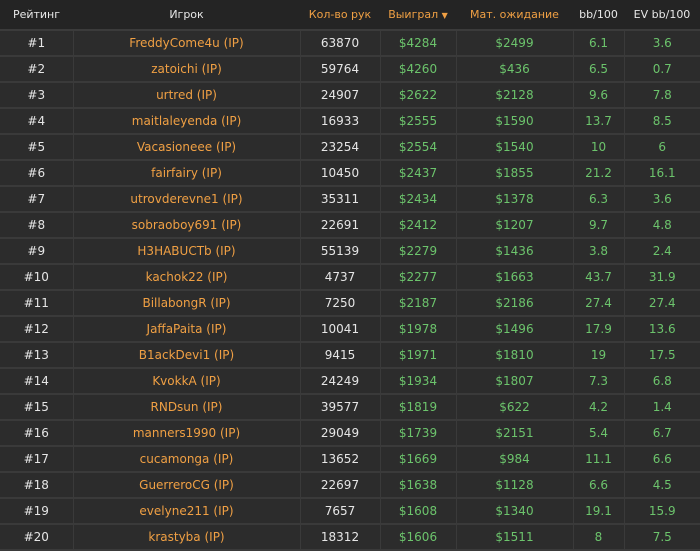  What do you see at coordinates (662, 15) in the screenshot?
I see `header-evbb100: EV bb/100` at bounding box center [662, 15].